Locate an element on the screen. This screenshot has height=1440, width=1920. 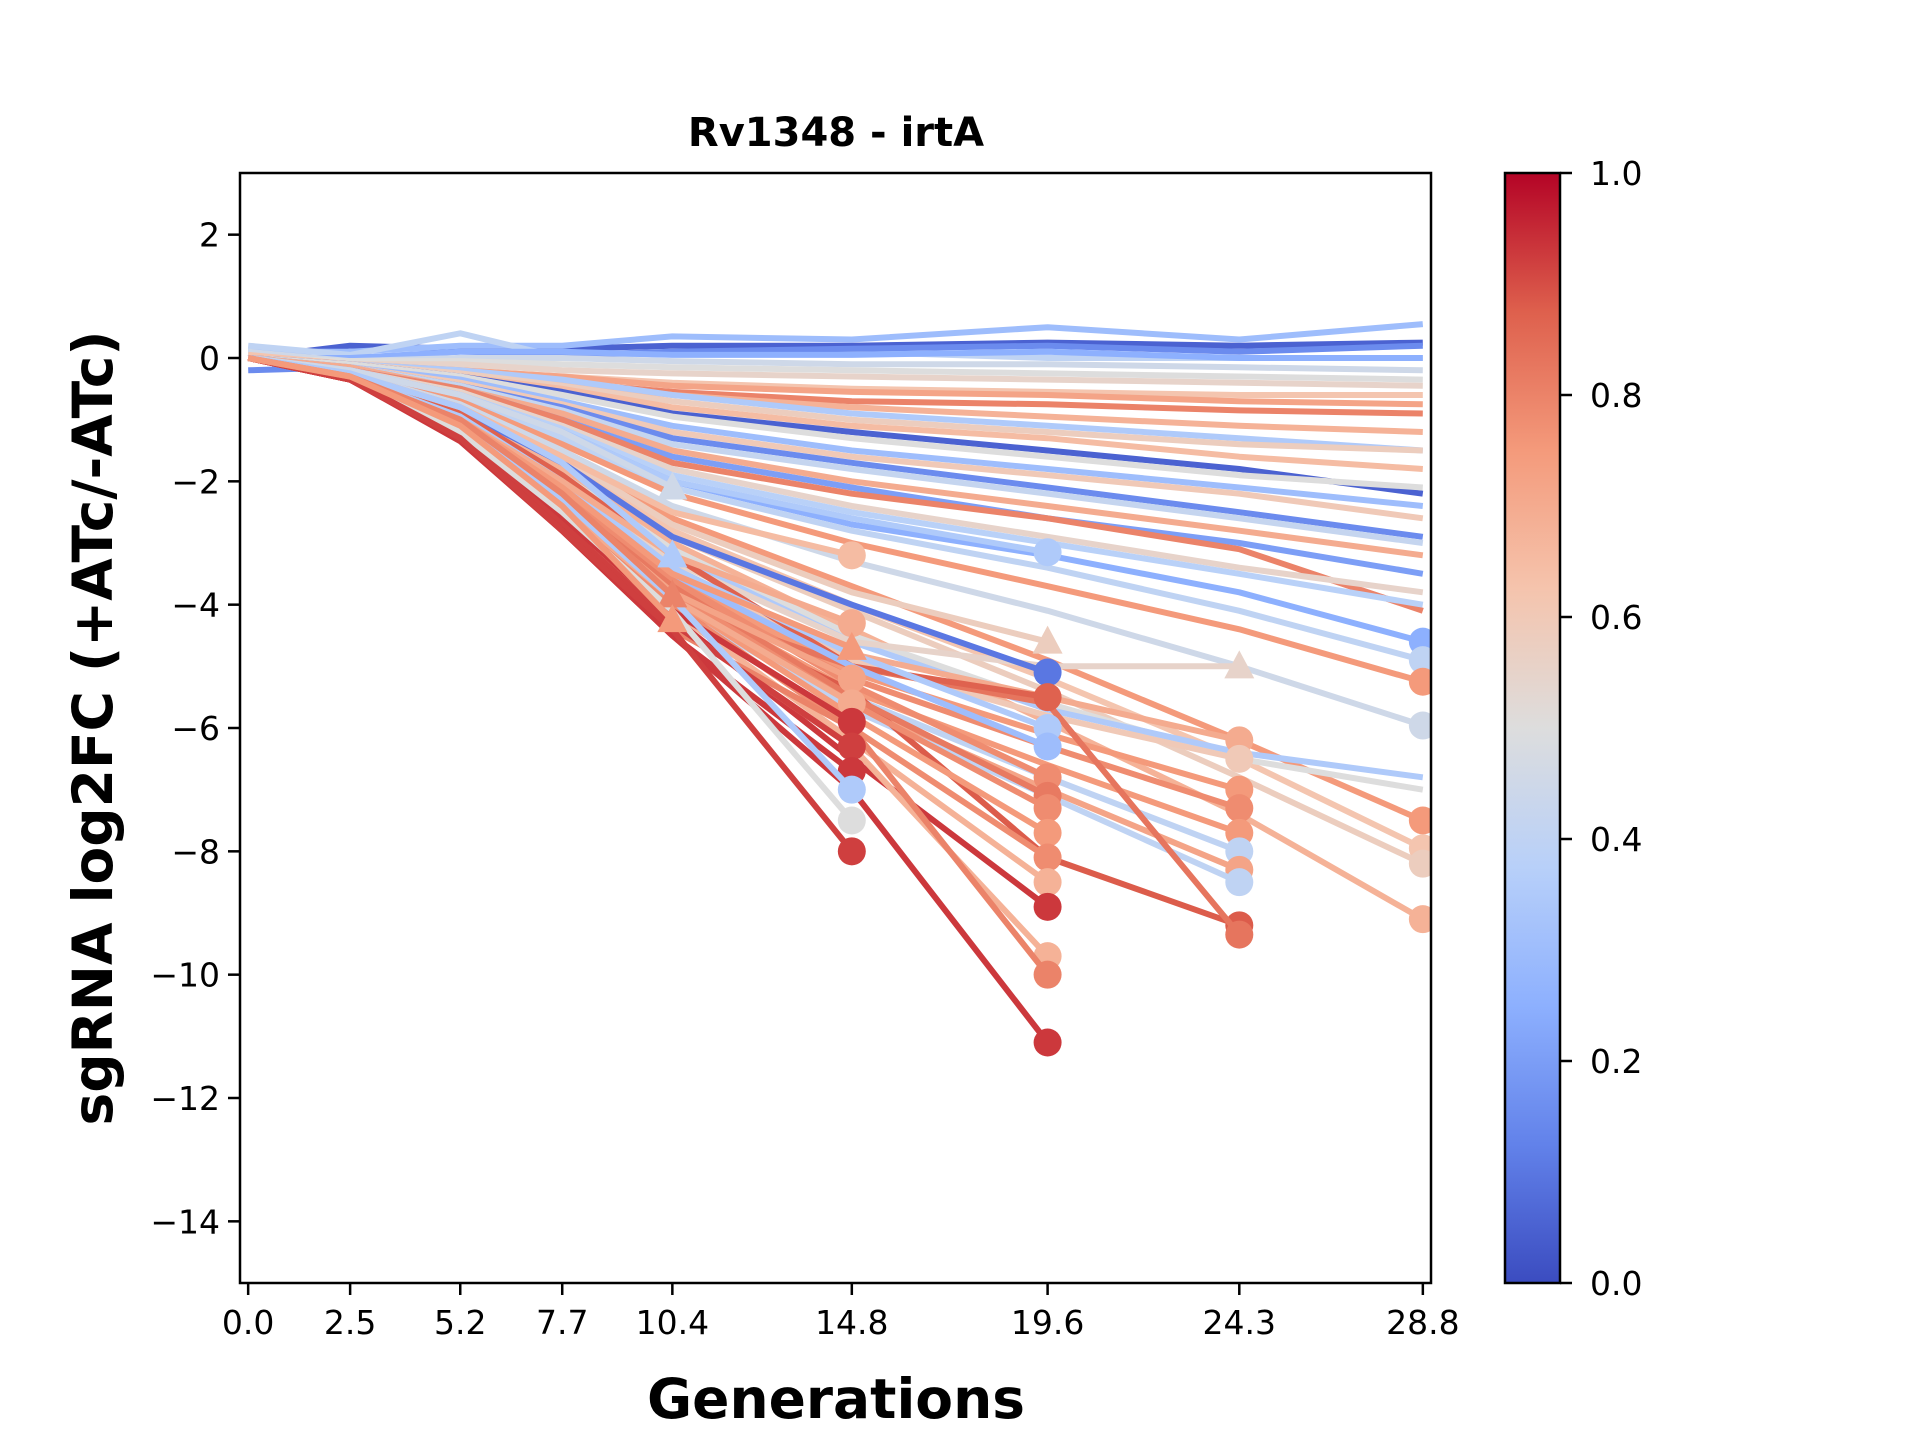
colorbar-axis: 0.0 0.2 0.4 0.6 0.8 1.0 is located at coordinates (1601, 728).